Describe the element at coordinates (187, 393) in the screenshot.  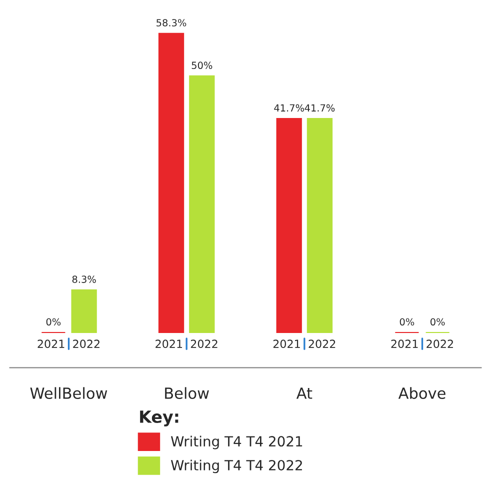
I see `x-tick-label: Below` at that location.